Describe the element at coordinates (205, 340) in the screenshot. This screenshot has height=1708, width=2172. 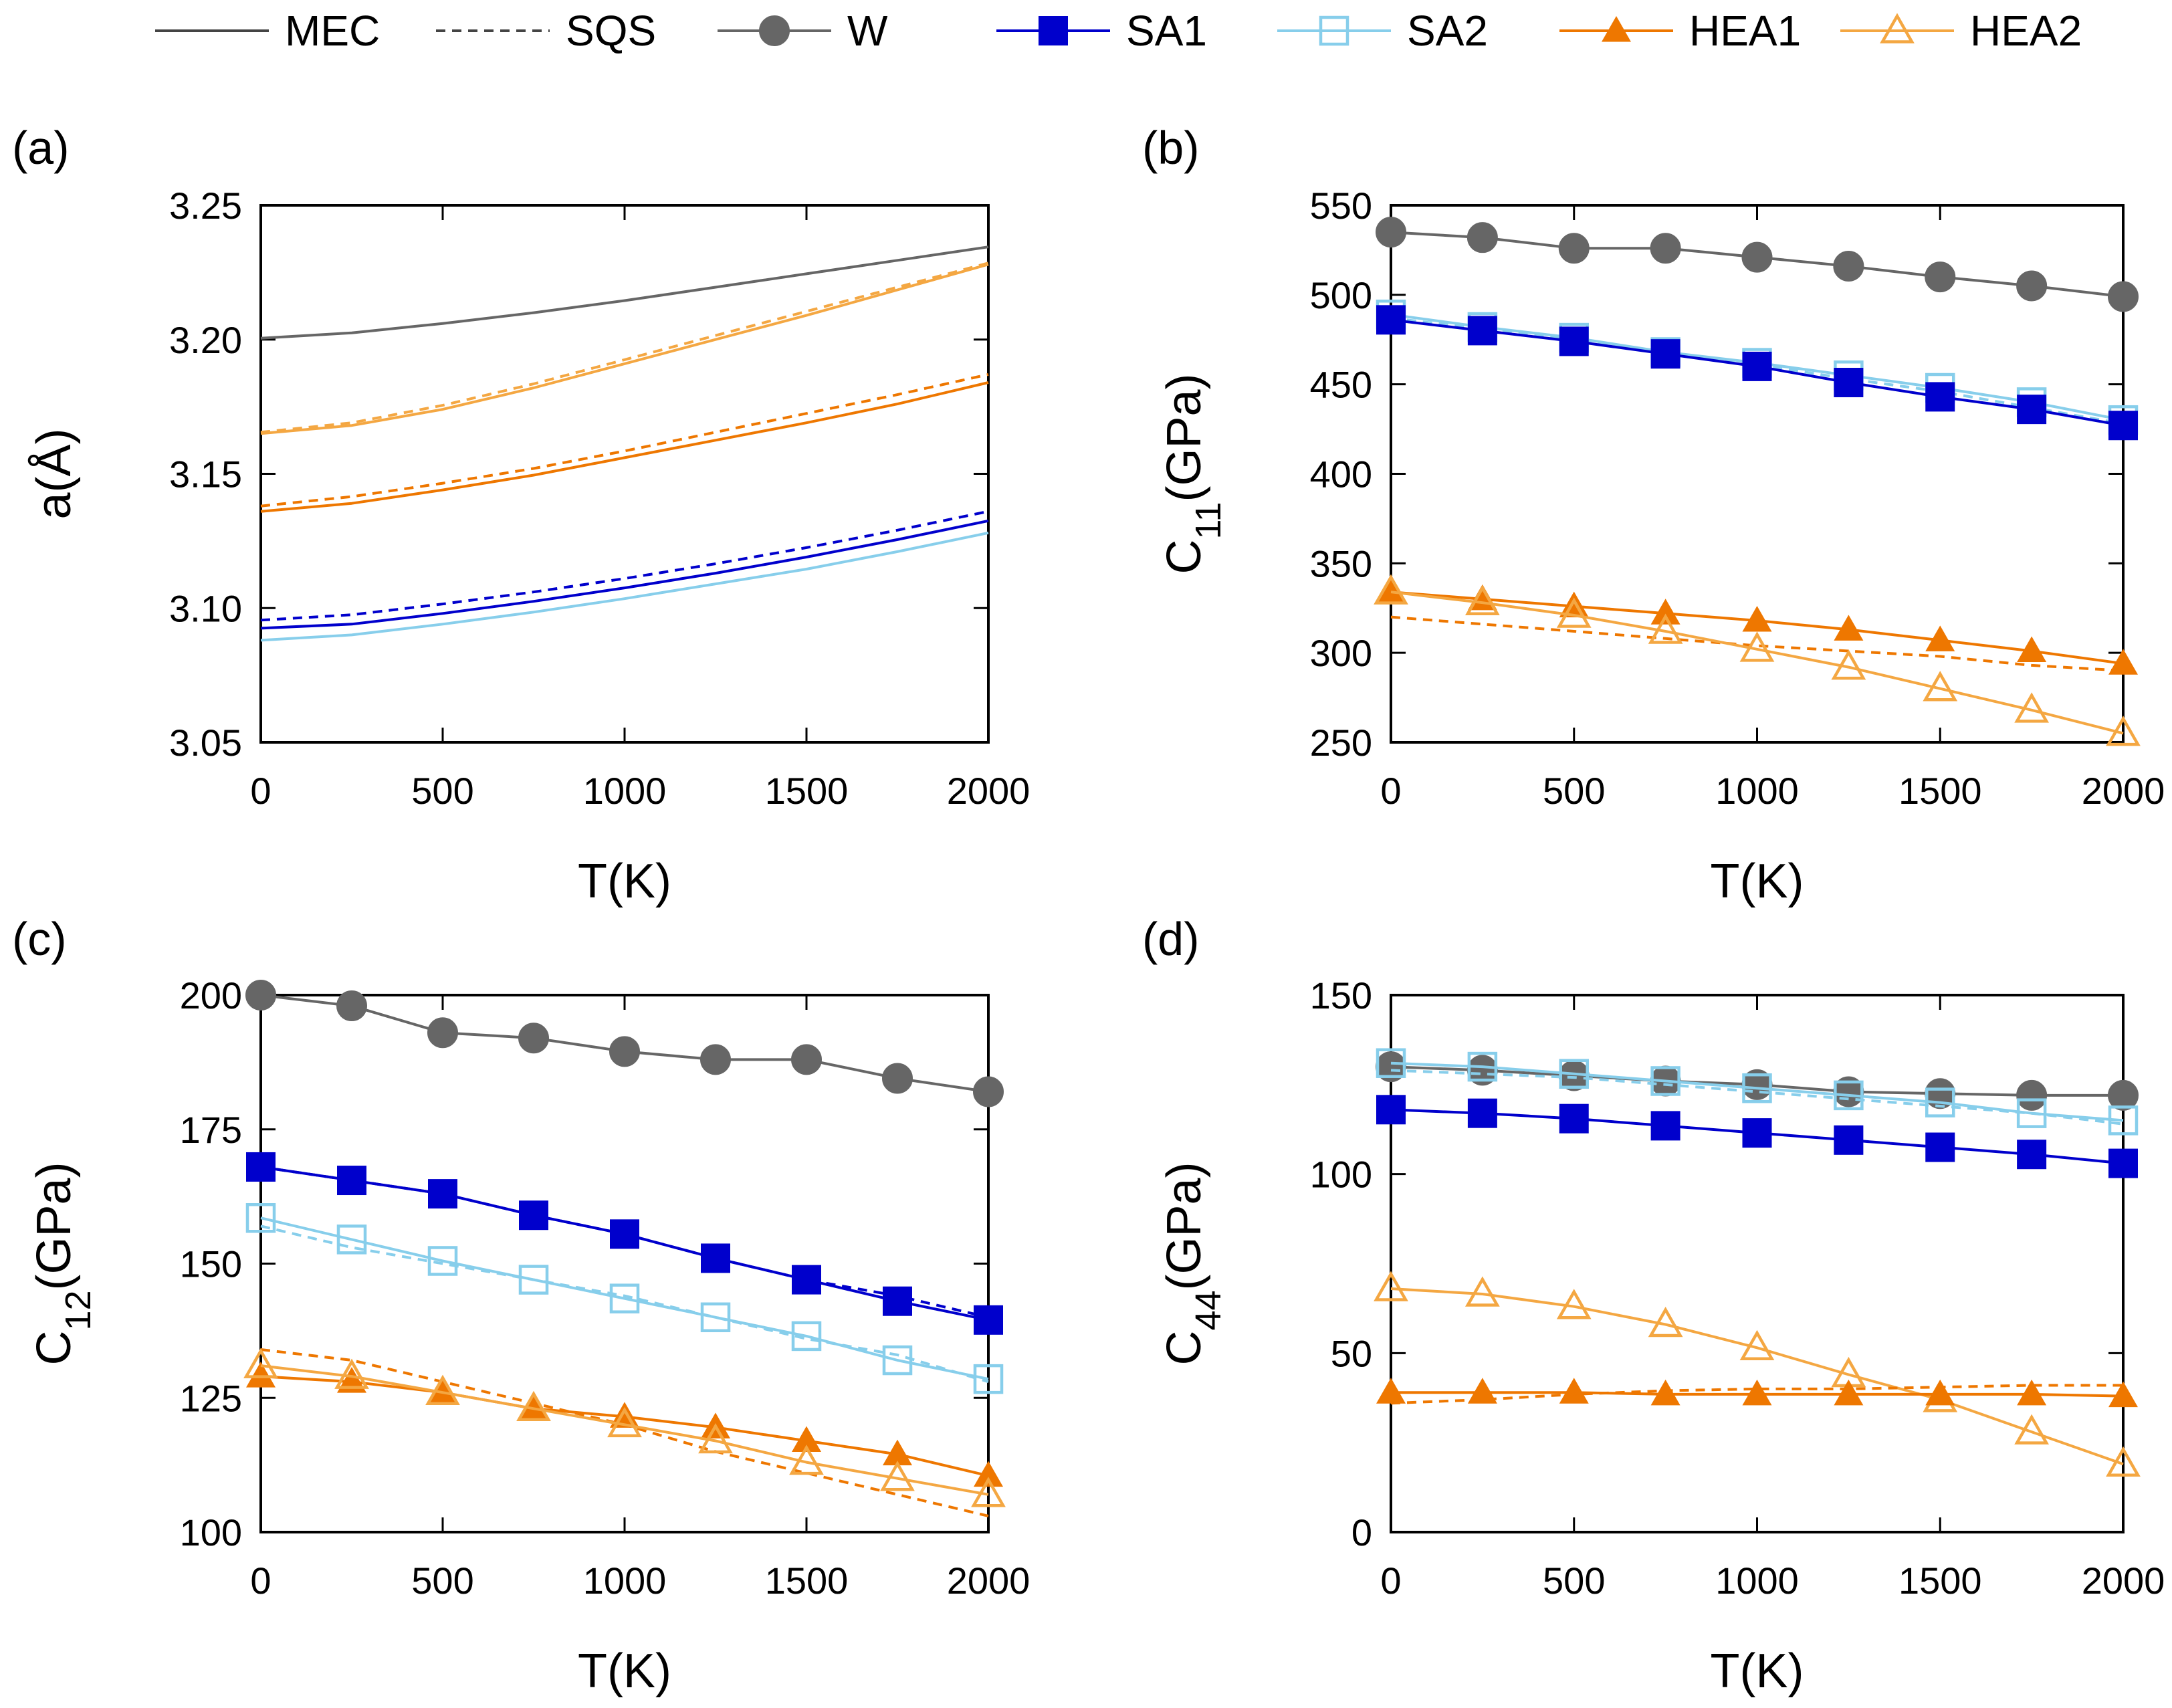
I see `y-tick-label: 3.20` at that location.